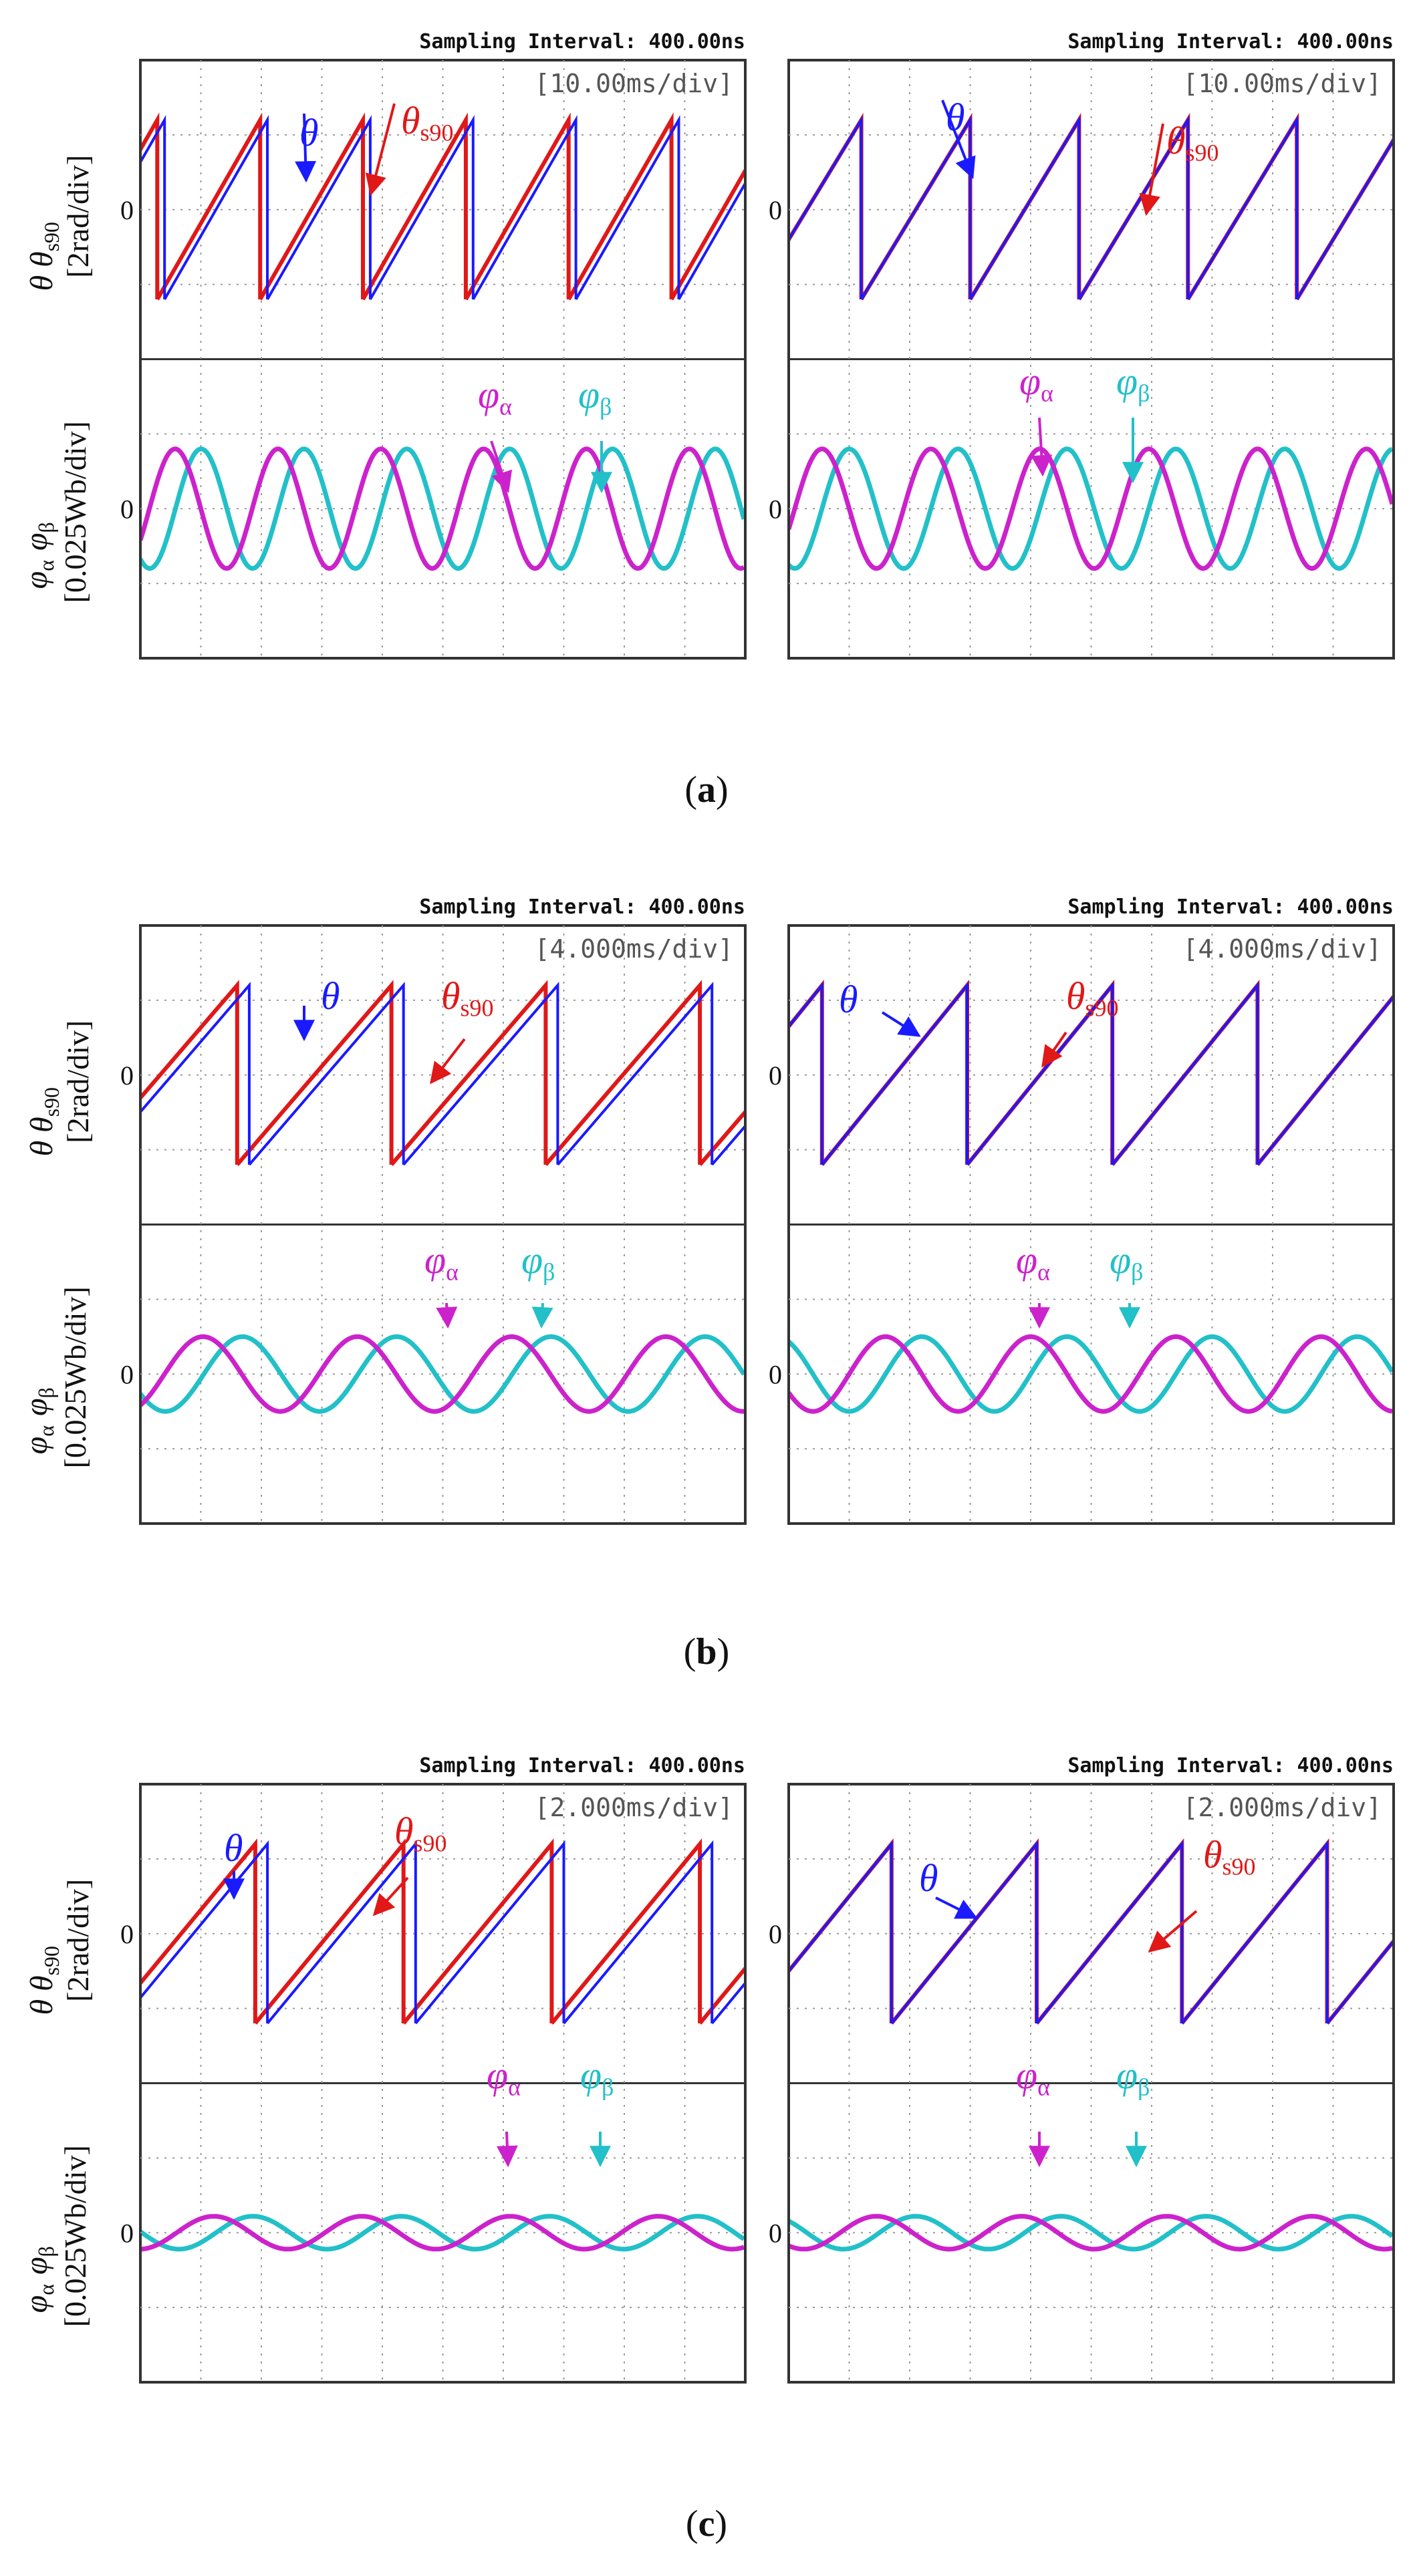  What do you see at coordinates (57, 1244) in the screenshot?
I see `y-axis-labels: θ θs90[2rad/div]φαφβ [0.025Wb/div]` at bounding box center [57, 1244].